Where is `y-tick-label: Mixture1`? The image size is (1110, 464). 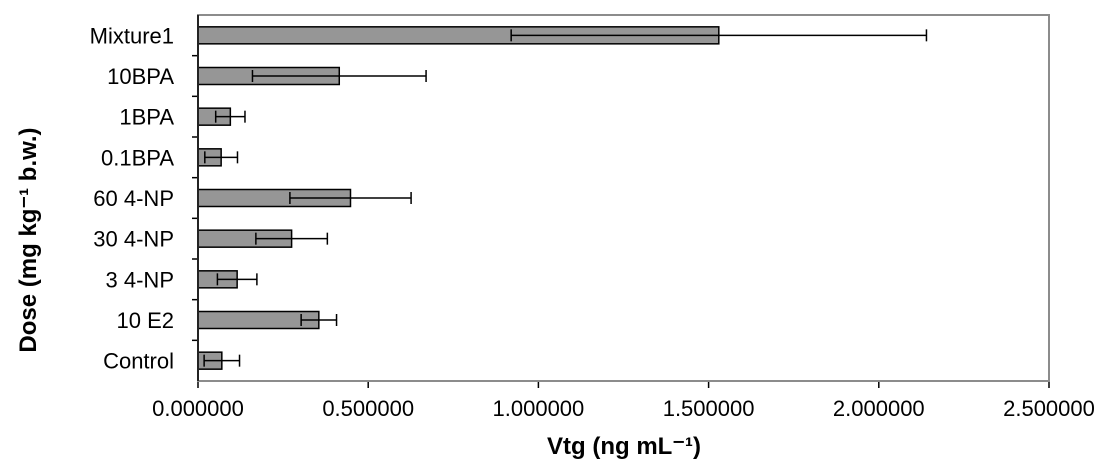
y-tick-label: Mixture1 is located at coordinates (132, 35).